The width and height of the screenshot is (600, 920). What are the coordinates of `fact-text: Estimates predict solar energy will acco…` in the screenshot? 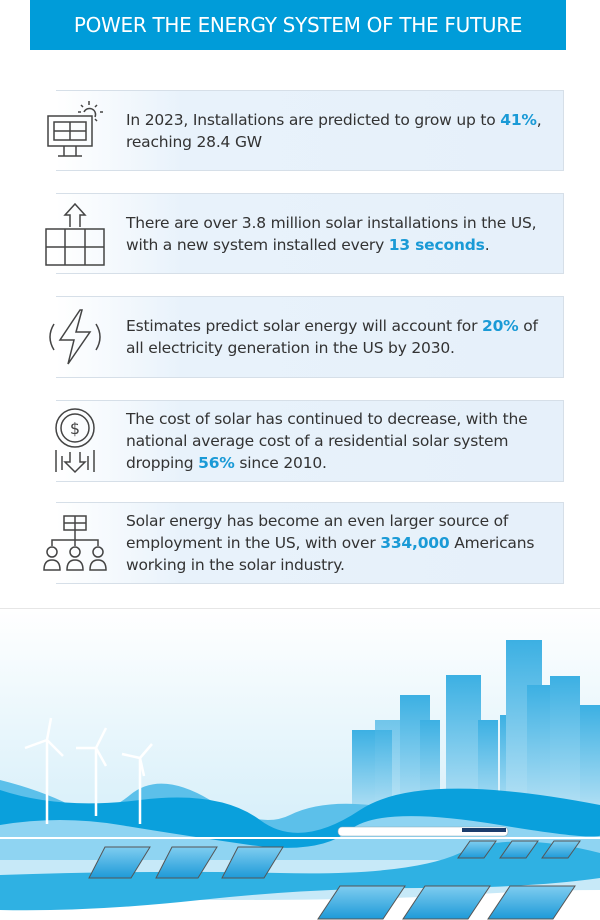 It's located at (332, 337).